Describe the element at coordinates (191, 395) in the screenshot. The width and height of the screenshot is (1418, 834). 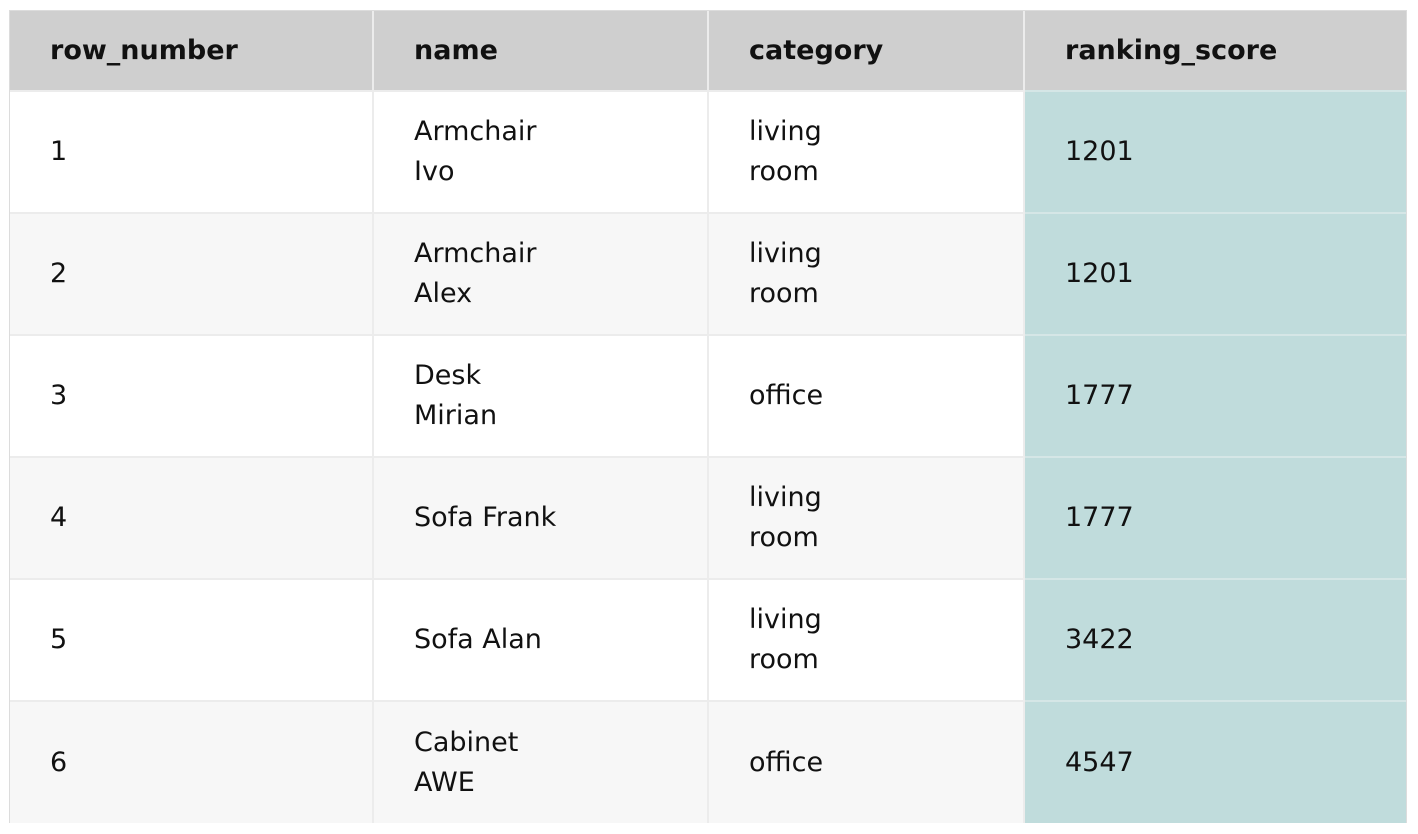
I see `cell-row-number: 3` at that location.